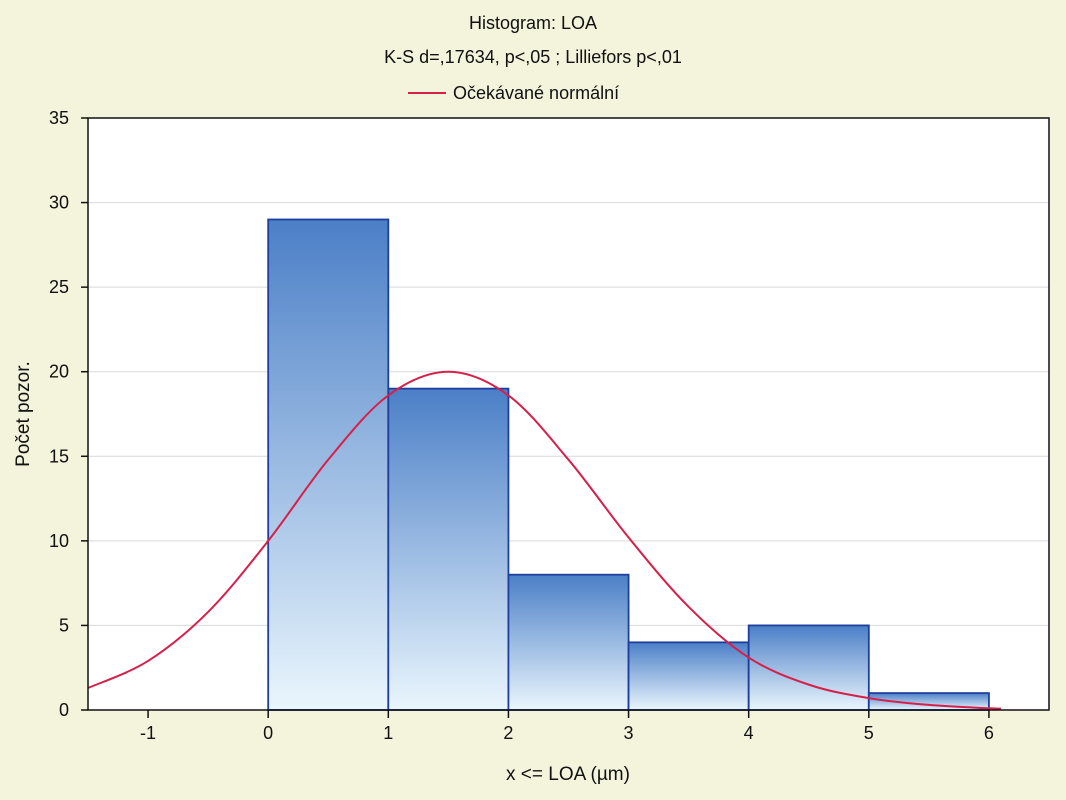 The image size is (1066, 800). What do you see at coordinates (64, 710) in the screenshot?
I see `y-tick-label: 0` at bounding box center [64, 710].